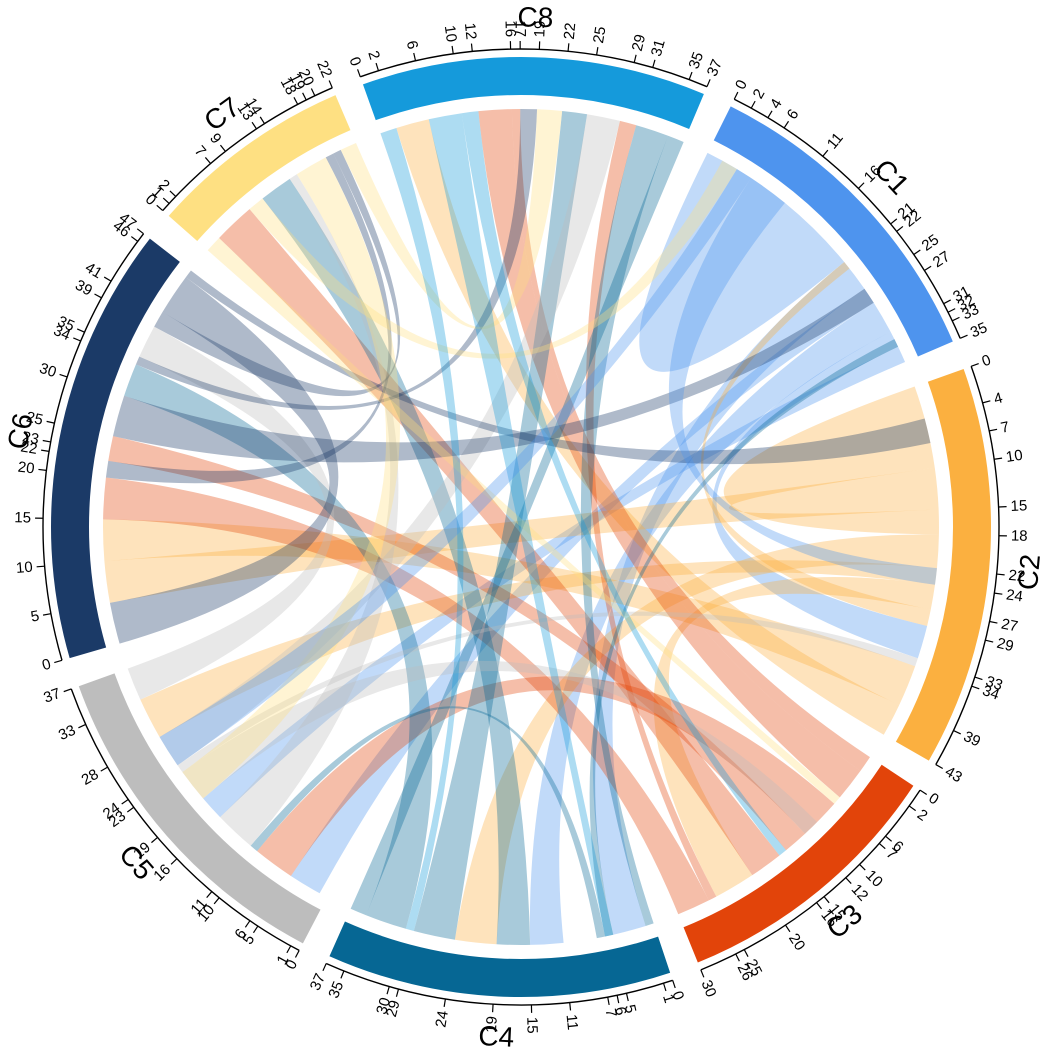 The width and height of the screenshot is (1049, 1057). Describe the element at coordinates (324, 69) in the screenshot. I see `tick-label-c7-22: 22` at that location.